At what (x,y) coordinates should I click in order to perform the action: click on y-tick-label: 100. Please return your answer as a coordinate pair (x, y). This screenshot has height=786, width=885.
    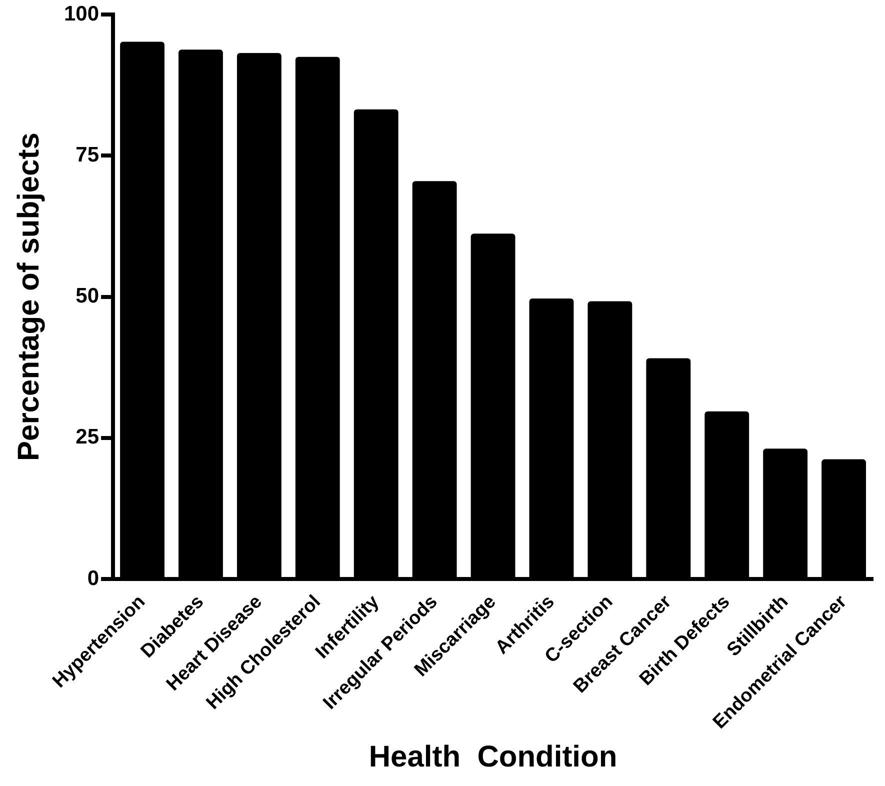
    Looking at the image, I should click on (82, 14).